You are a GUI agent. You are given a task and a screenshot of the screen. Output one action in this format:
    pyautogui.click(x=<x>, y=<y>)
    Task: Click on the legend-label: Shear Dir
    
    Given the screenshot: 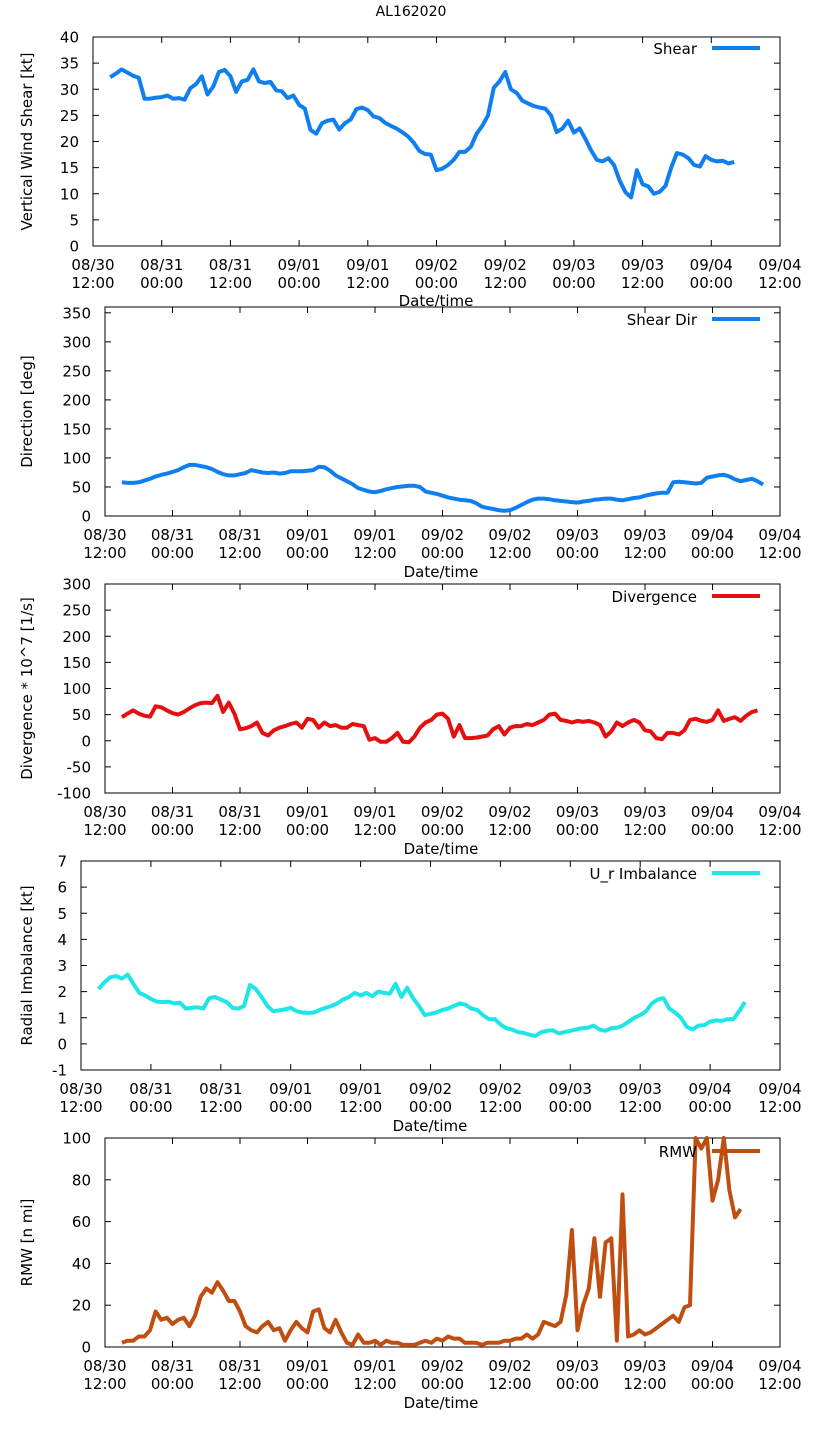 What is the action you would take?
    pyautogui.click(x=662, y=320)
    